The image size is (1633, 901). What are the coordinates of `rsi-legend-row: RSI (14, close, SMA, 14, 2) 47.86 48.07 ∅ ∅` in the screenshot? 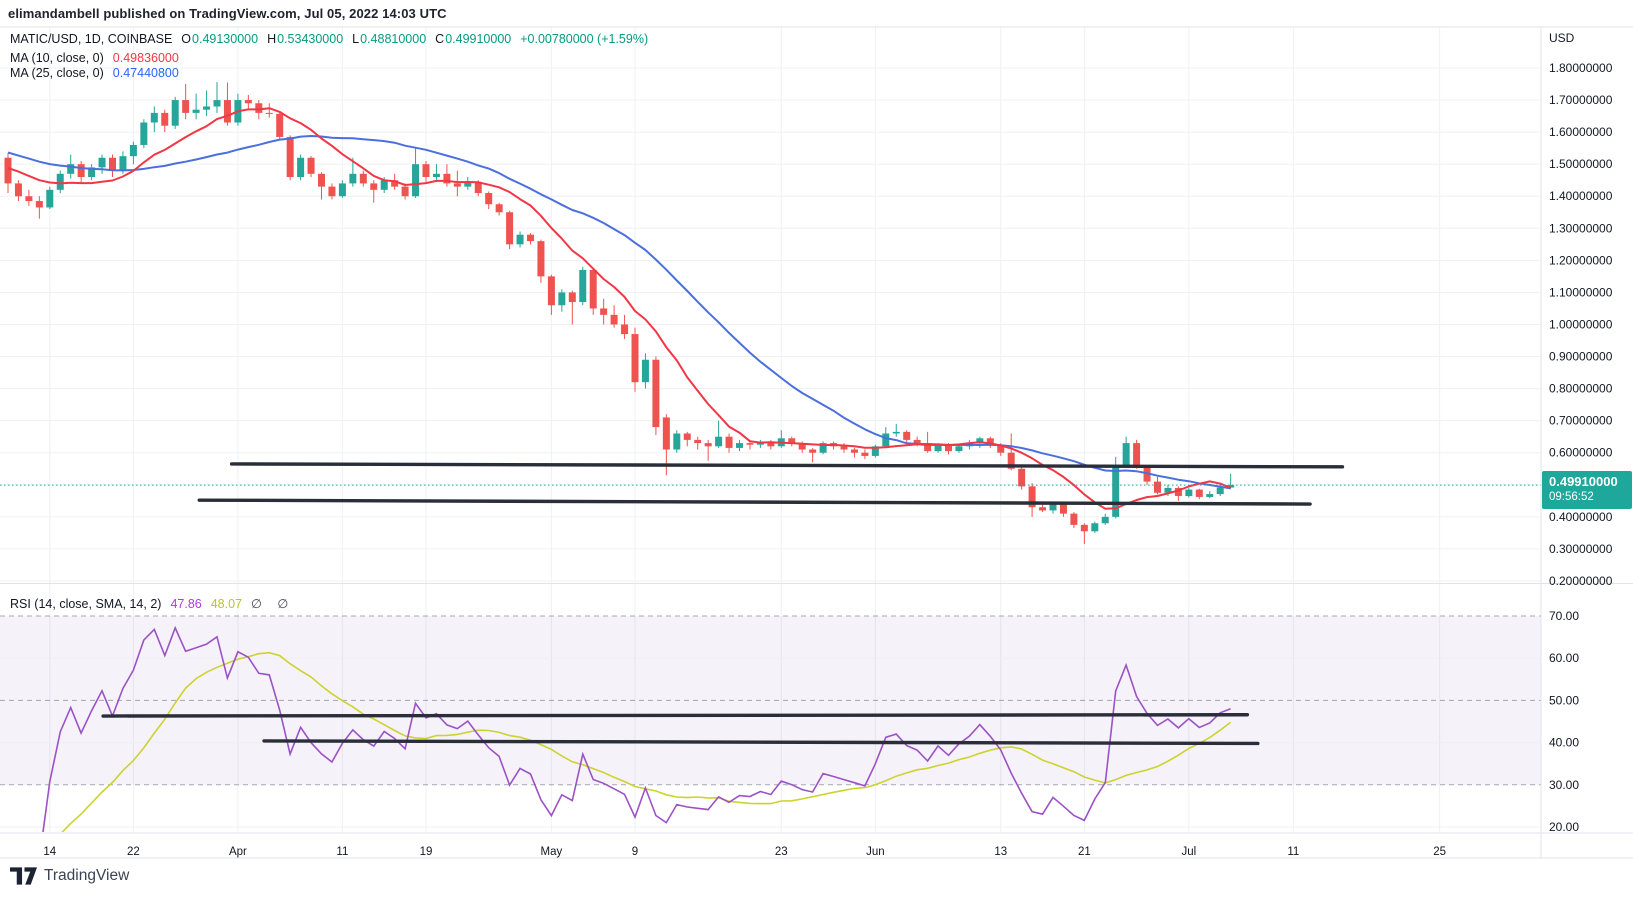 It's located at (156, 603).